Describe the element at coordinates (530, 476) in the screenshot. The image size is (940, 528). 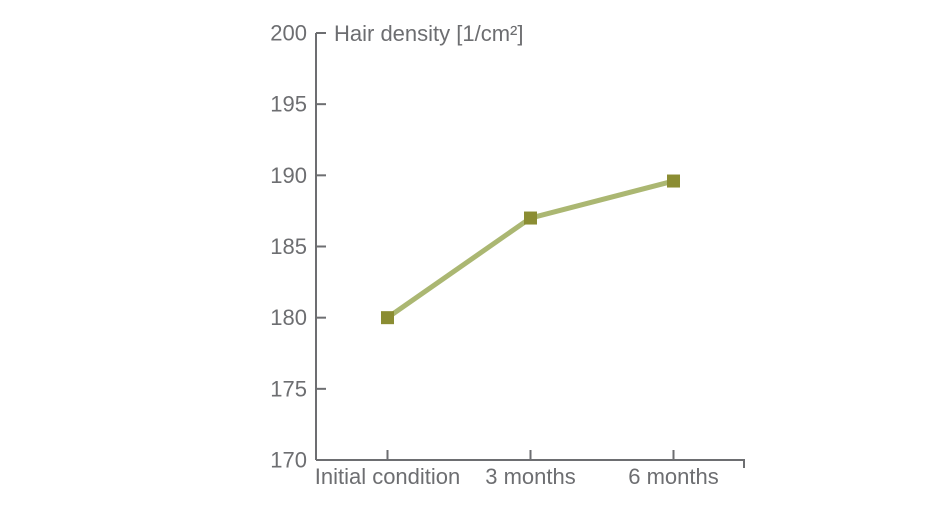
I see `x-axis-category-label: 3 months` at that location.